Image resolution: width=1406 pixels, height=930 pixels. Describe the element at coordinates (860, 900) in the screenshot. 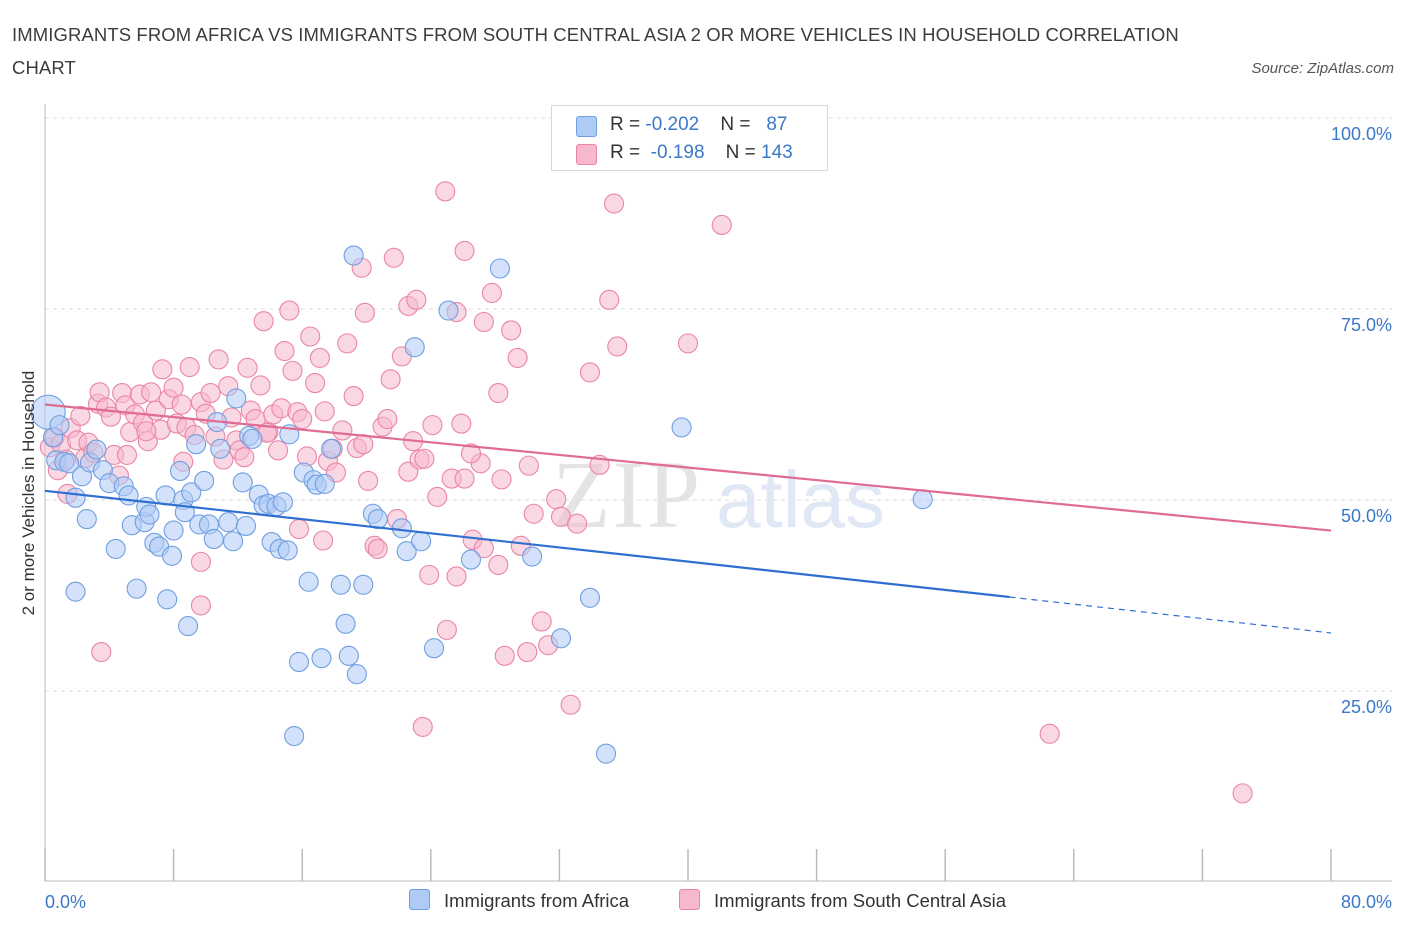

I see `bottom-legend-label-south-central-asia: Immigrants from South Central Asia` at that location.